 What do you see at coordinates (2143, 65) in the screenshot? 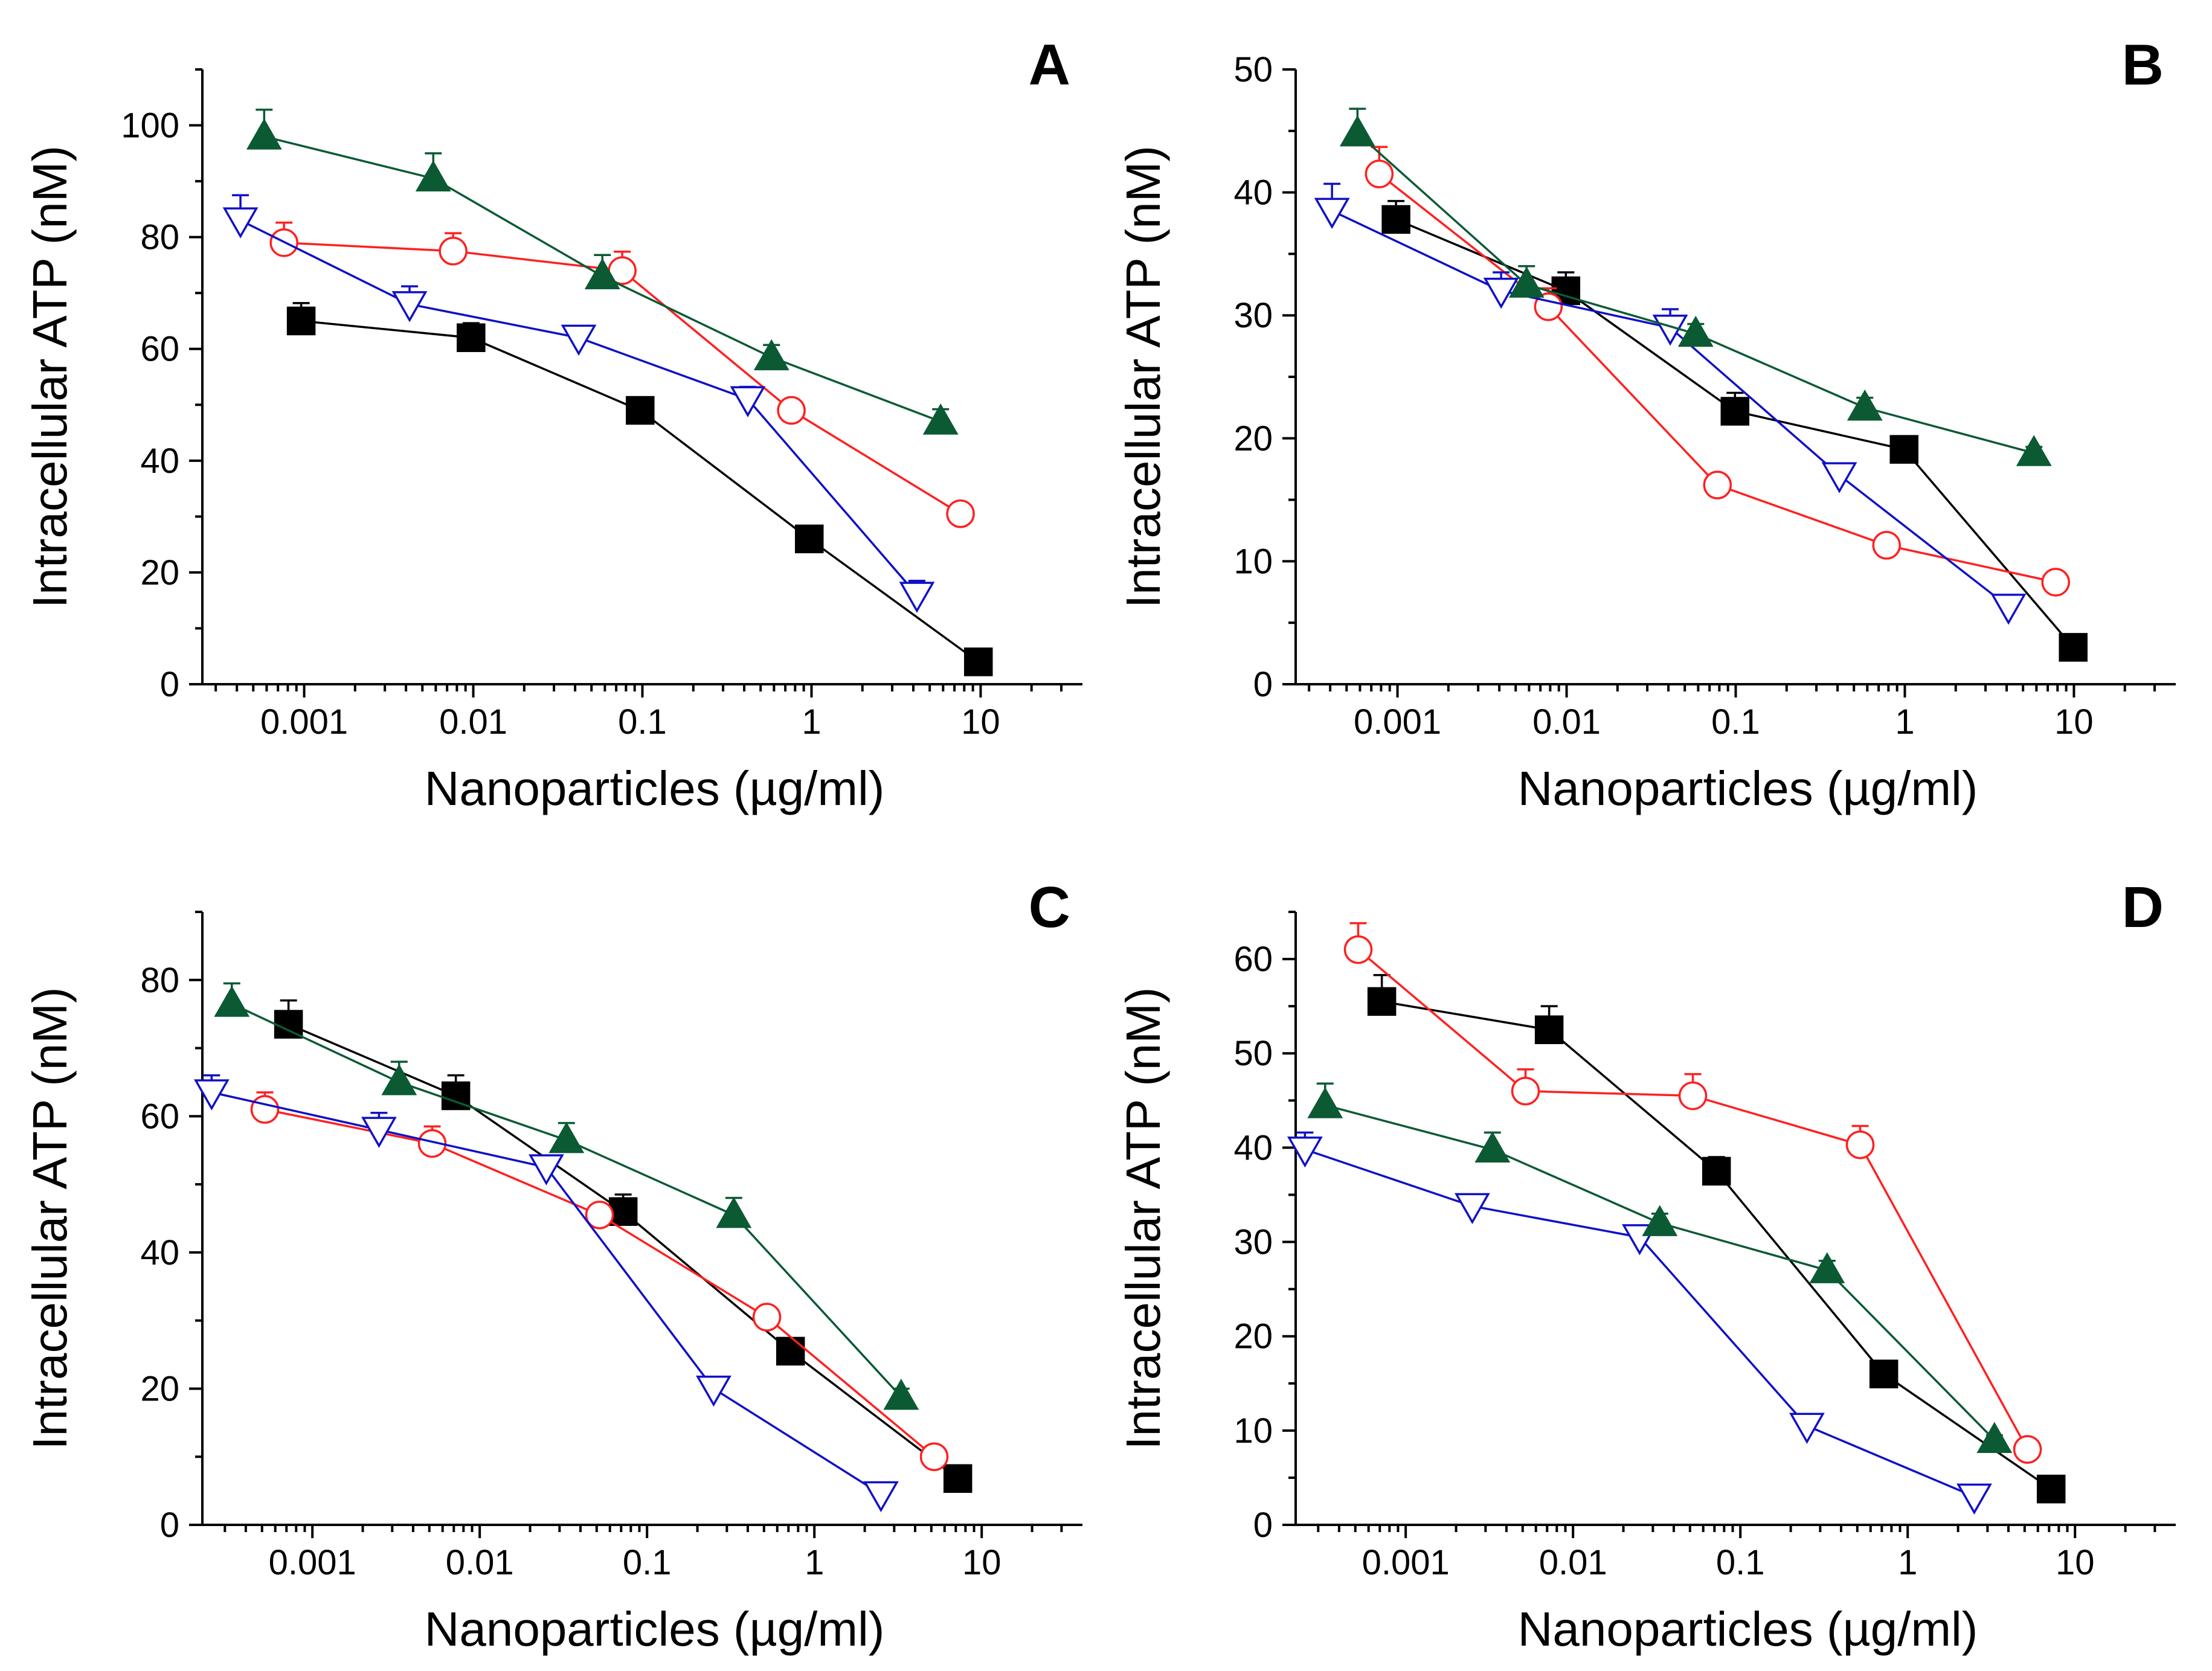
I see `panel-letter: B` at bounding box center [2143, 65].